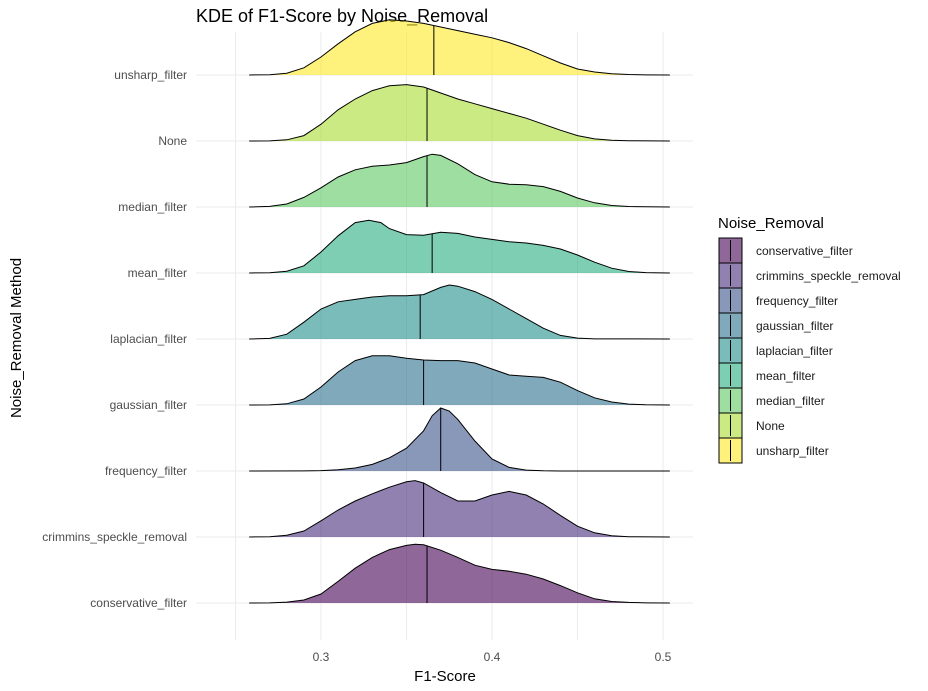 The height and width of the screenshot is (691, 928). I want to click on ridge-frequency-filter, so click(459, 439).